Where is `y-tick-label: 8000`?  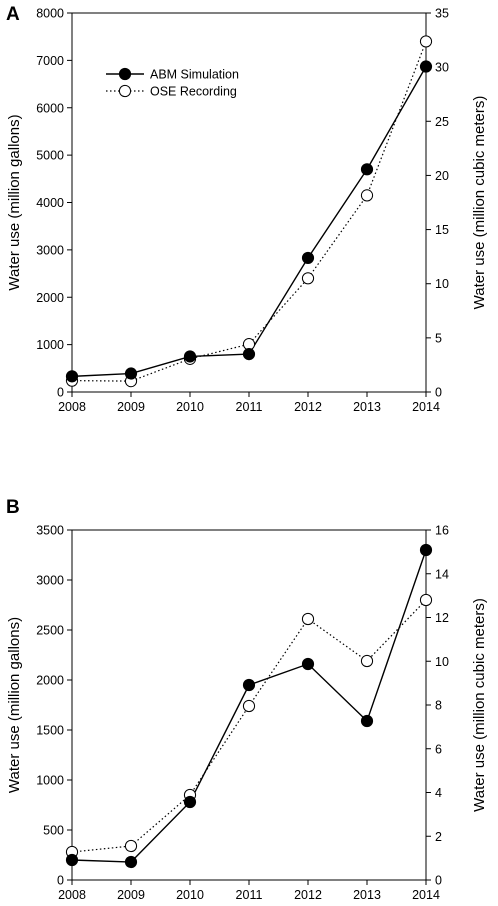 y-tick-label: 8000 is located at coordinates (50, 14).